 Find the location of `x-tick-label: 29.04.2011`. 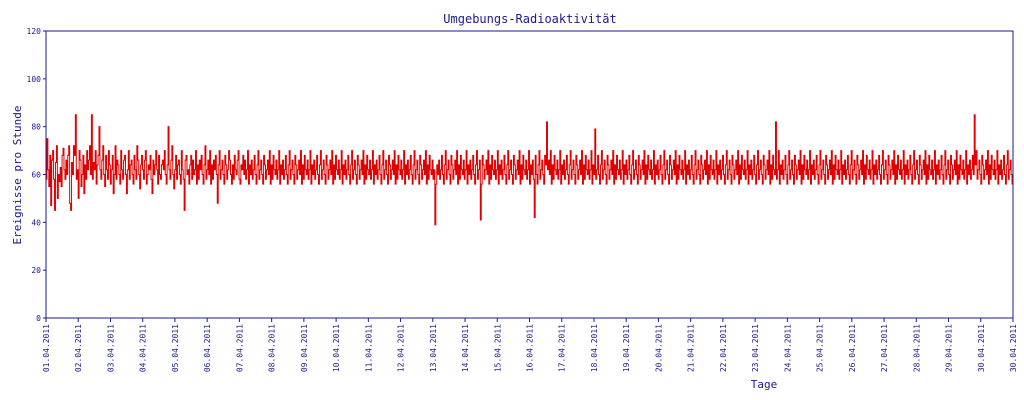

x-tick-label: 29.04.2011 is located at coordinates (949, 348).